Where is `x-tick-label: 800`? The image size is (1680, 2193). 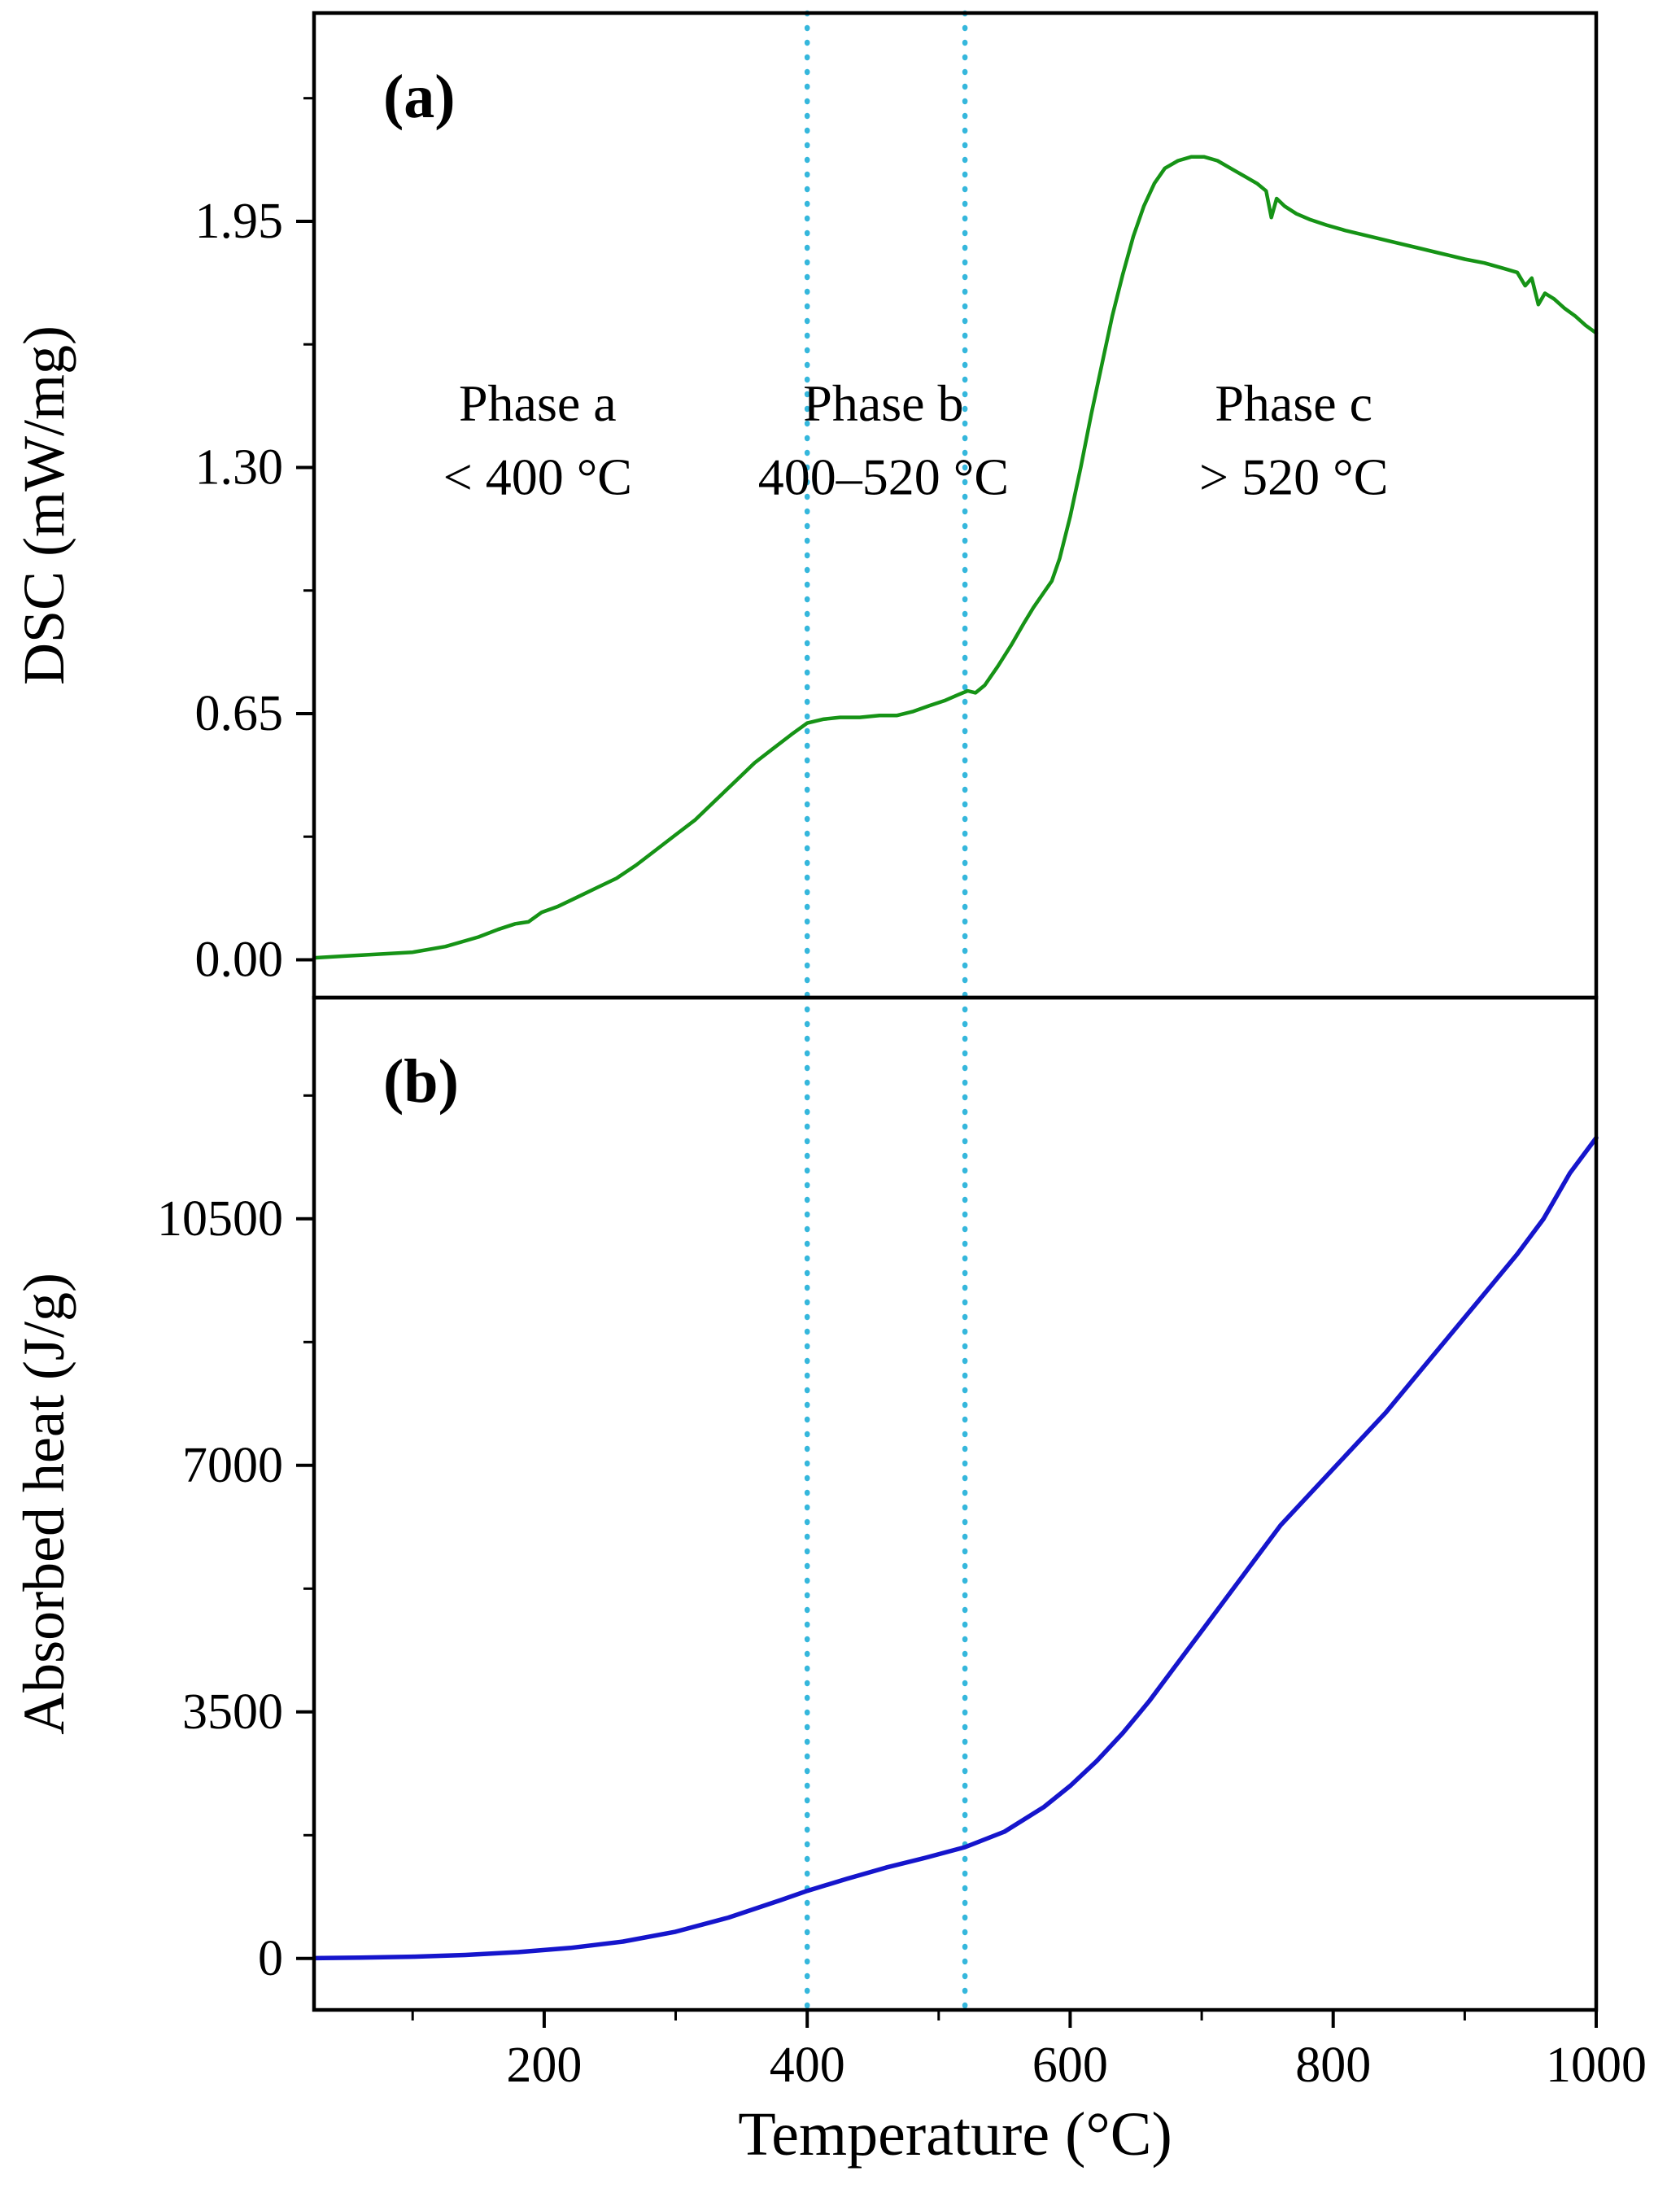
x-tick-label: 800 is located at coordinates (1333, 2065).